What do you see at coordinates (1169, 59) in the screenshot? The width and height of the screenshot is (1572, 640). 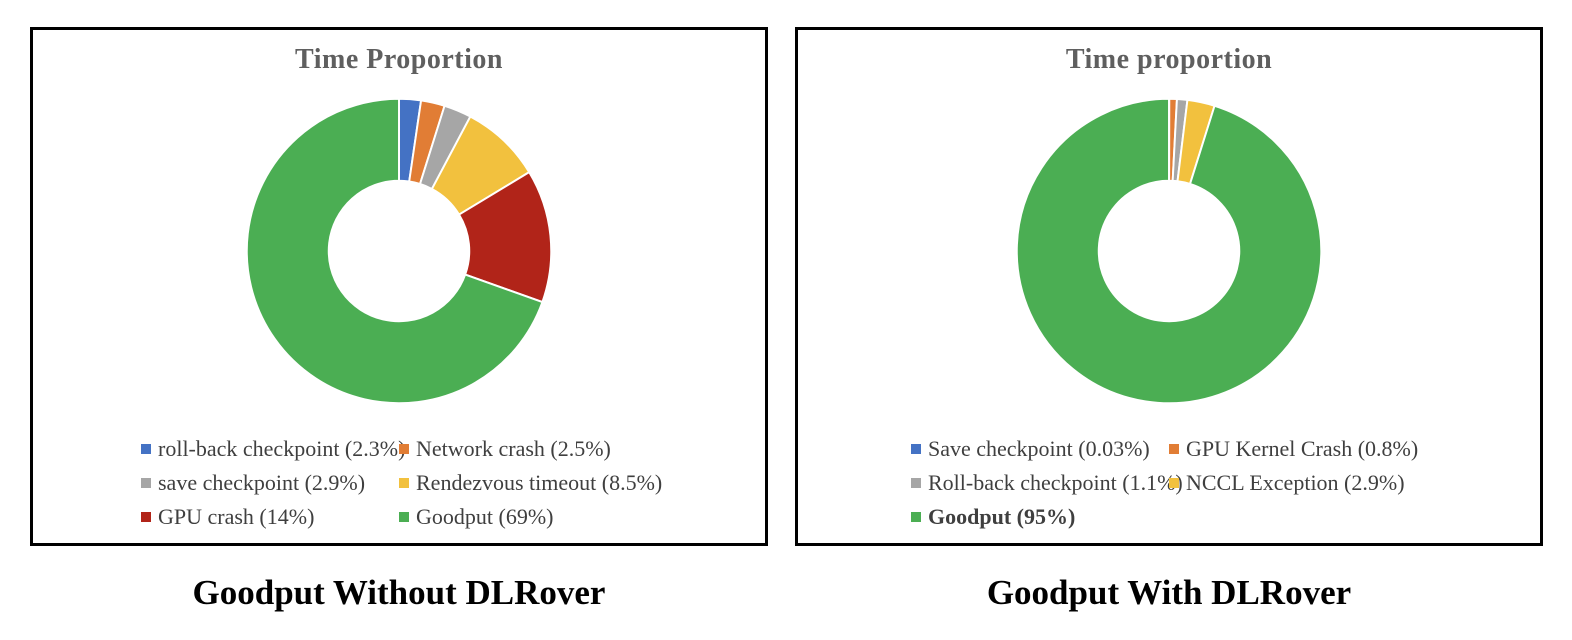 I see `chart-title: Time proportion` at bounding box center [1169, 59].